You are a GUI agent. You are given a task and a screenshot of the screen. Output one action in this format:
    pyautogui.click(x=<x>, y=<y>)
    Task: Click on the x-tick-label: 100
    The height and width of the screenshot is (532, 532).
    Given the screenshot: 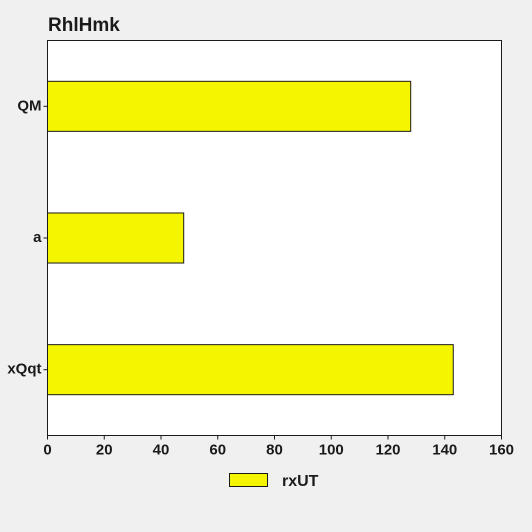 What is the action you would take?
    pyautogui.click(x=331, y=450)
    